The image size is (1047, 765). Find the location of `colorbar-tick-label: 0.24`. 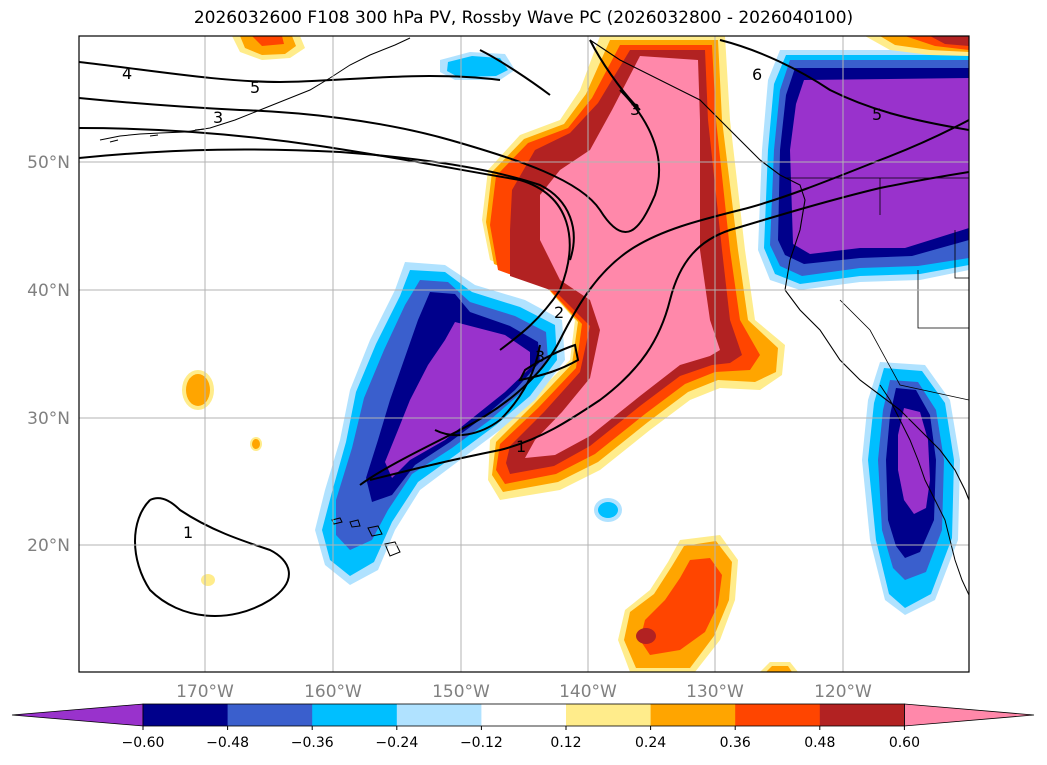

colorbar-tick-label: 0.24 is located at coordinates (650, 743).